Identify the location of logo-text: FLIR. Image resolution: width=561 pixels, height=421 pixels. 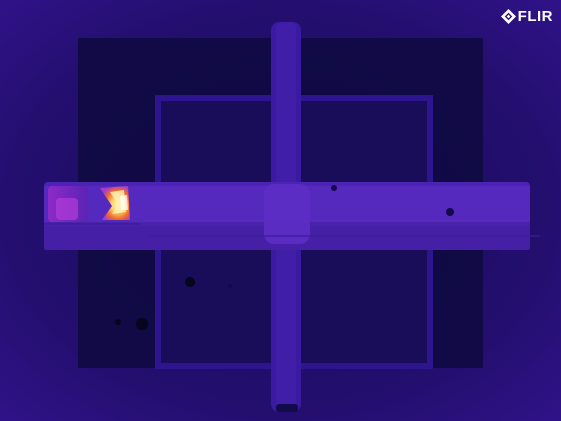
(535, 16).